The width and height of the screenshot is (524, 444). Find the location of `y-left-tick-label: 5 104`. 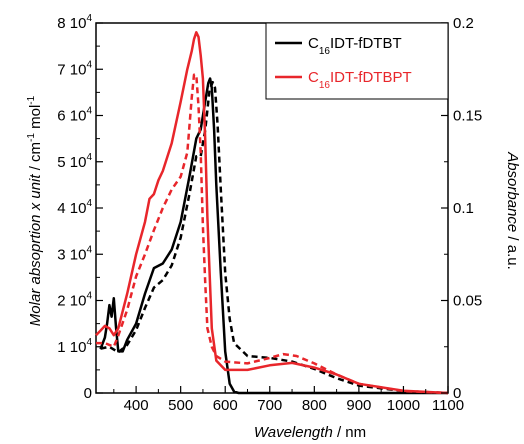

y-left-tick-label: 5 104 is located at coordinates (74, 161).